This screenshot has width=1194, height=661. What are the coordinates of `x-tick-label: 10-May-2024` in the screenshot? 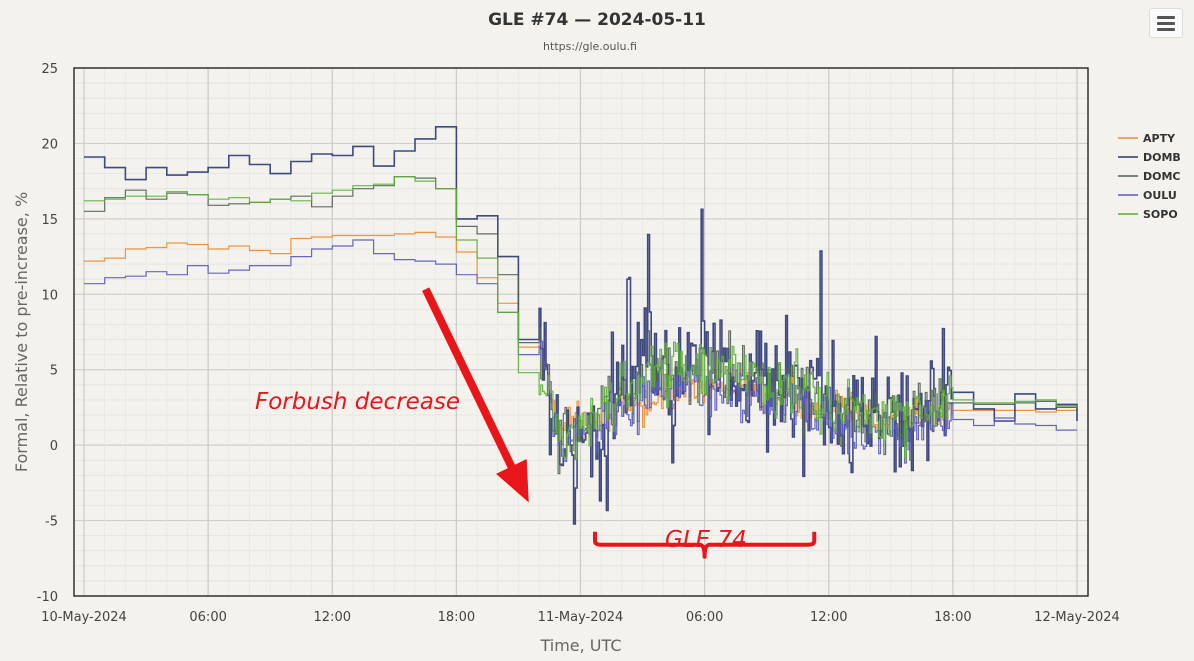 It's located at (84, 617).